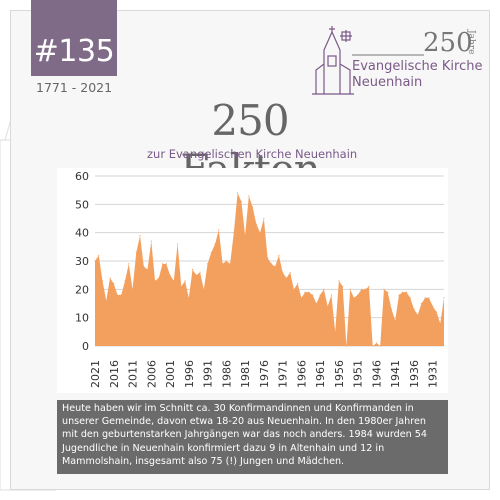  What do you see at coordinates (376, 374) in the screenshot?
I see `x-tick-label: 1946` at bounding box center [376, 374].